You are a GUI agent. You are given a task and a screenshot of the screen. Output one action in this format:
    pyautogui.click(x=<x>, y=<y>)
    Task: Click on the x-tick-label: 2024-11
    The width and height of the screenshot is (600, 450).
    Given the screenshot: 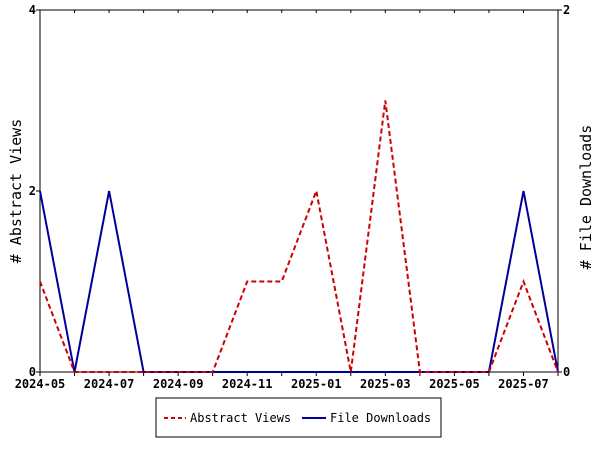 What is the action you would take?
    pyautogui.click(x=247, y=384)
    